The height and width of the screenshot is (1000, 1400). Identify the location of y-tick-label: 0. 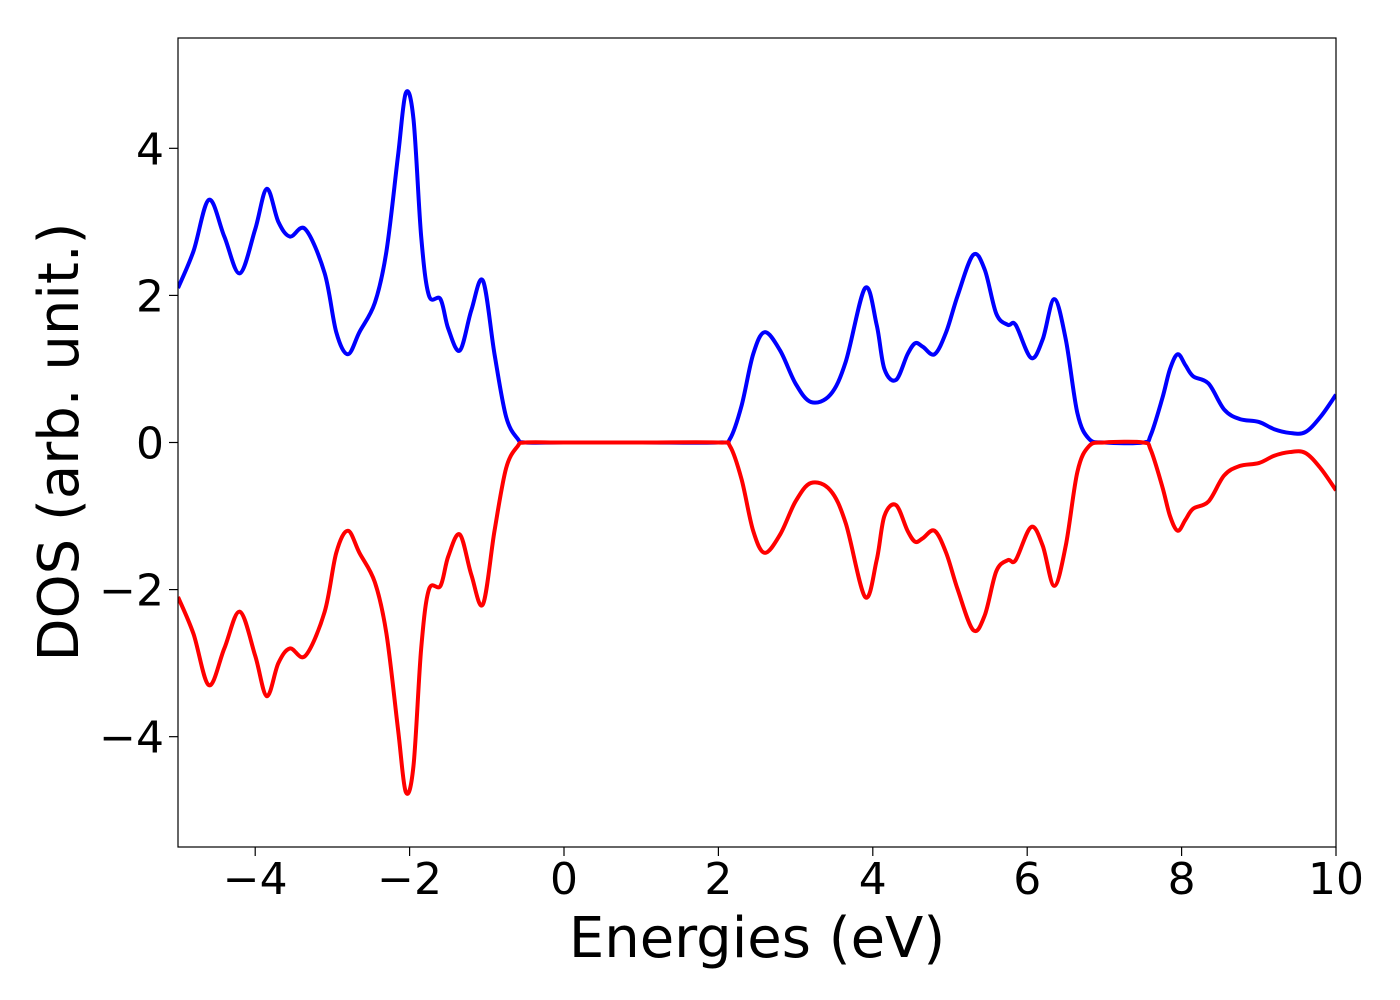
(150, 444).